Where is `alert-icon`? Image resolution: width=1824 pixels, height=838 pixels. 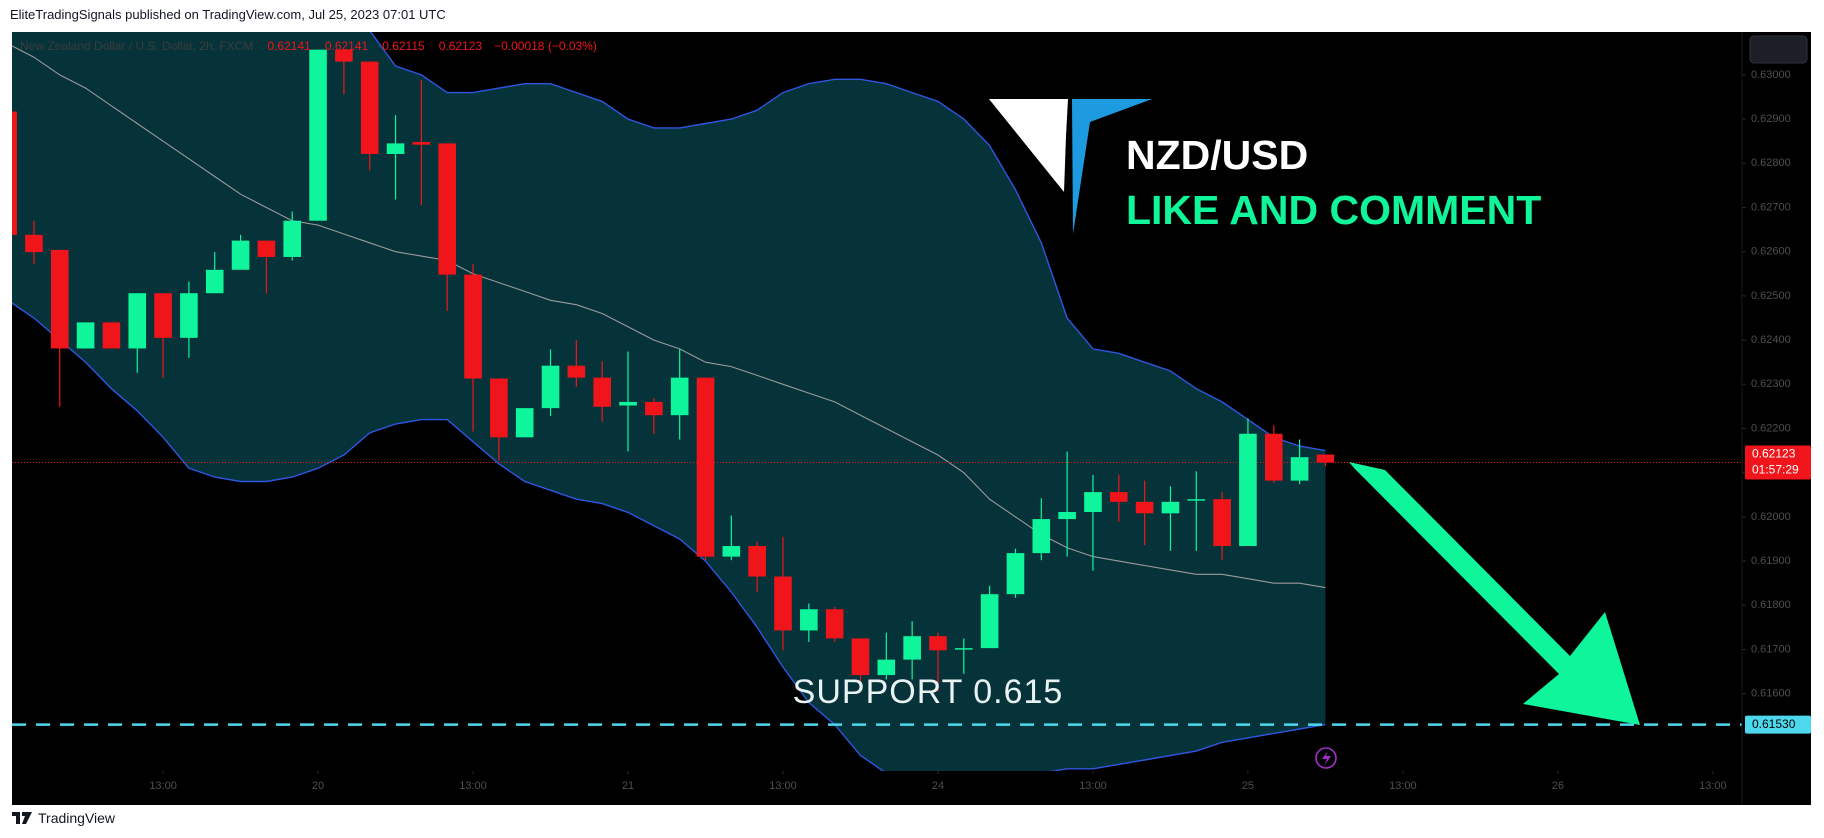 alert-icon is located at coordinates (1326, 758).